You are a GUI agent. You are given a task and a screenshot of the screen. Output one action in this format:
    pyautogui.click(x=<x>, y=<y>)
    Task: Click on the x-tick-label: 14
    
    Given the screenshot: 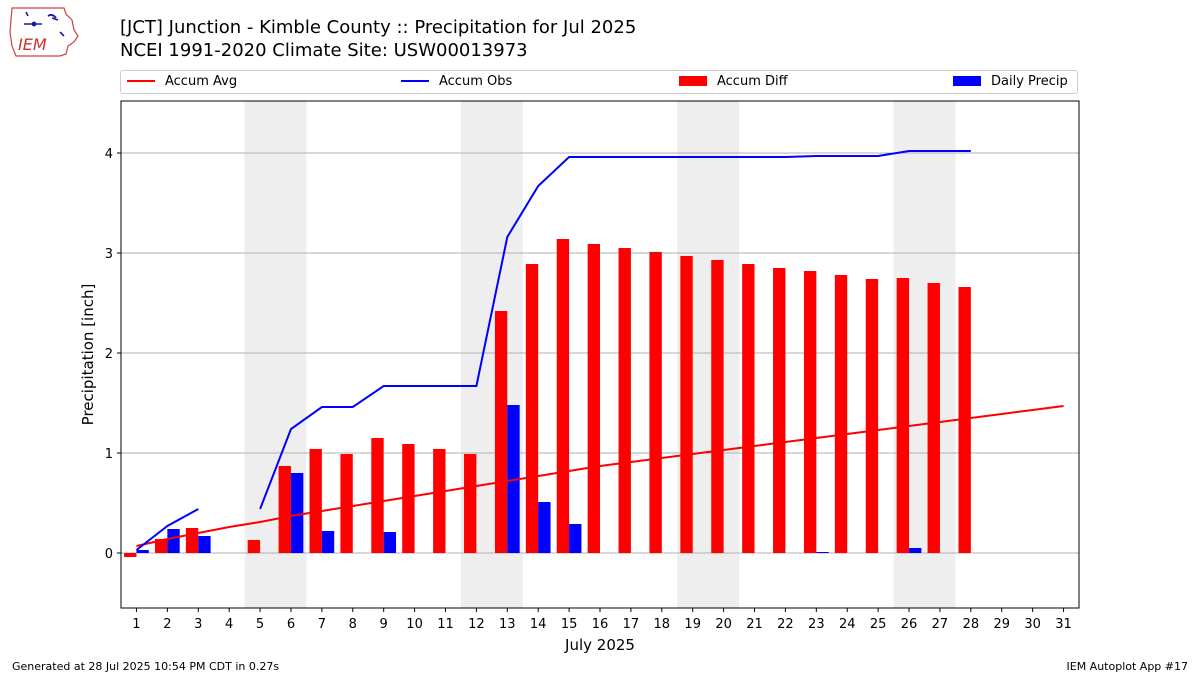 What is the action you would take?
    pyautogui.click(x=538, y=624)
    